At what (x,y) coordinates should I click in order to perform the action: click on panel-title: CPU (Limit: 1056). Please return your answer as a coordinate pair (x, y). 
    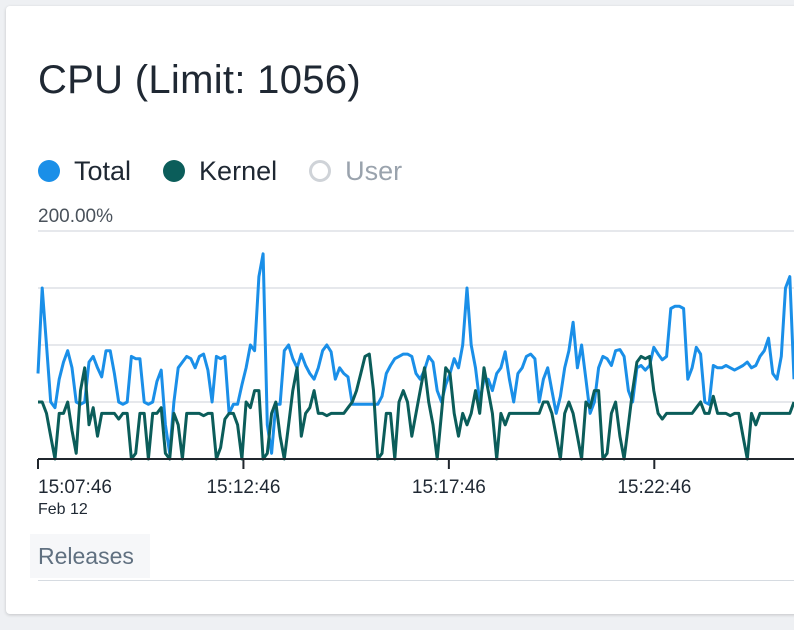
    Looking at the image, I should click on (199, 80).